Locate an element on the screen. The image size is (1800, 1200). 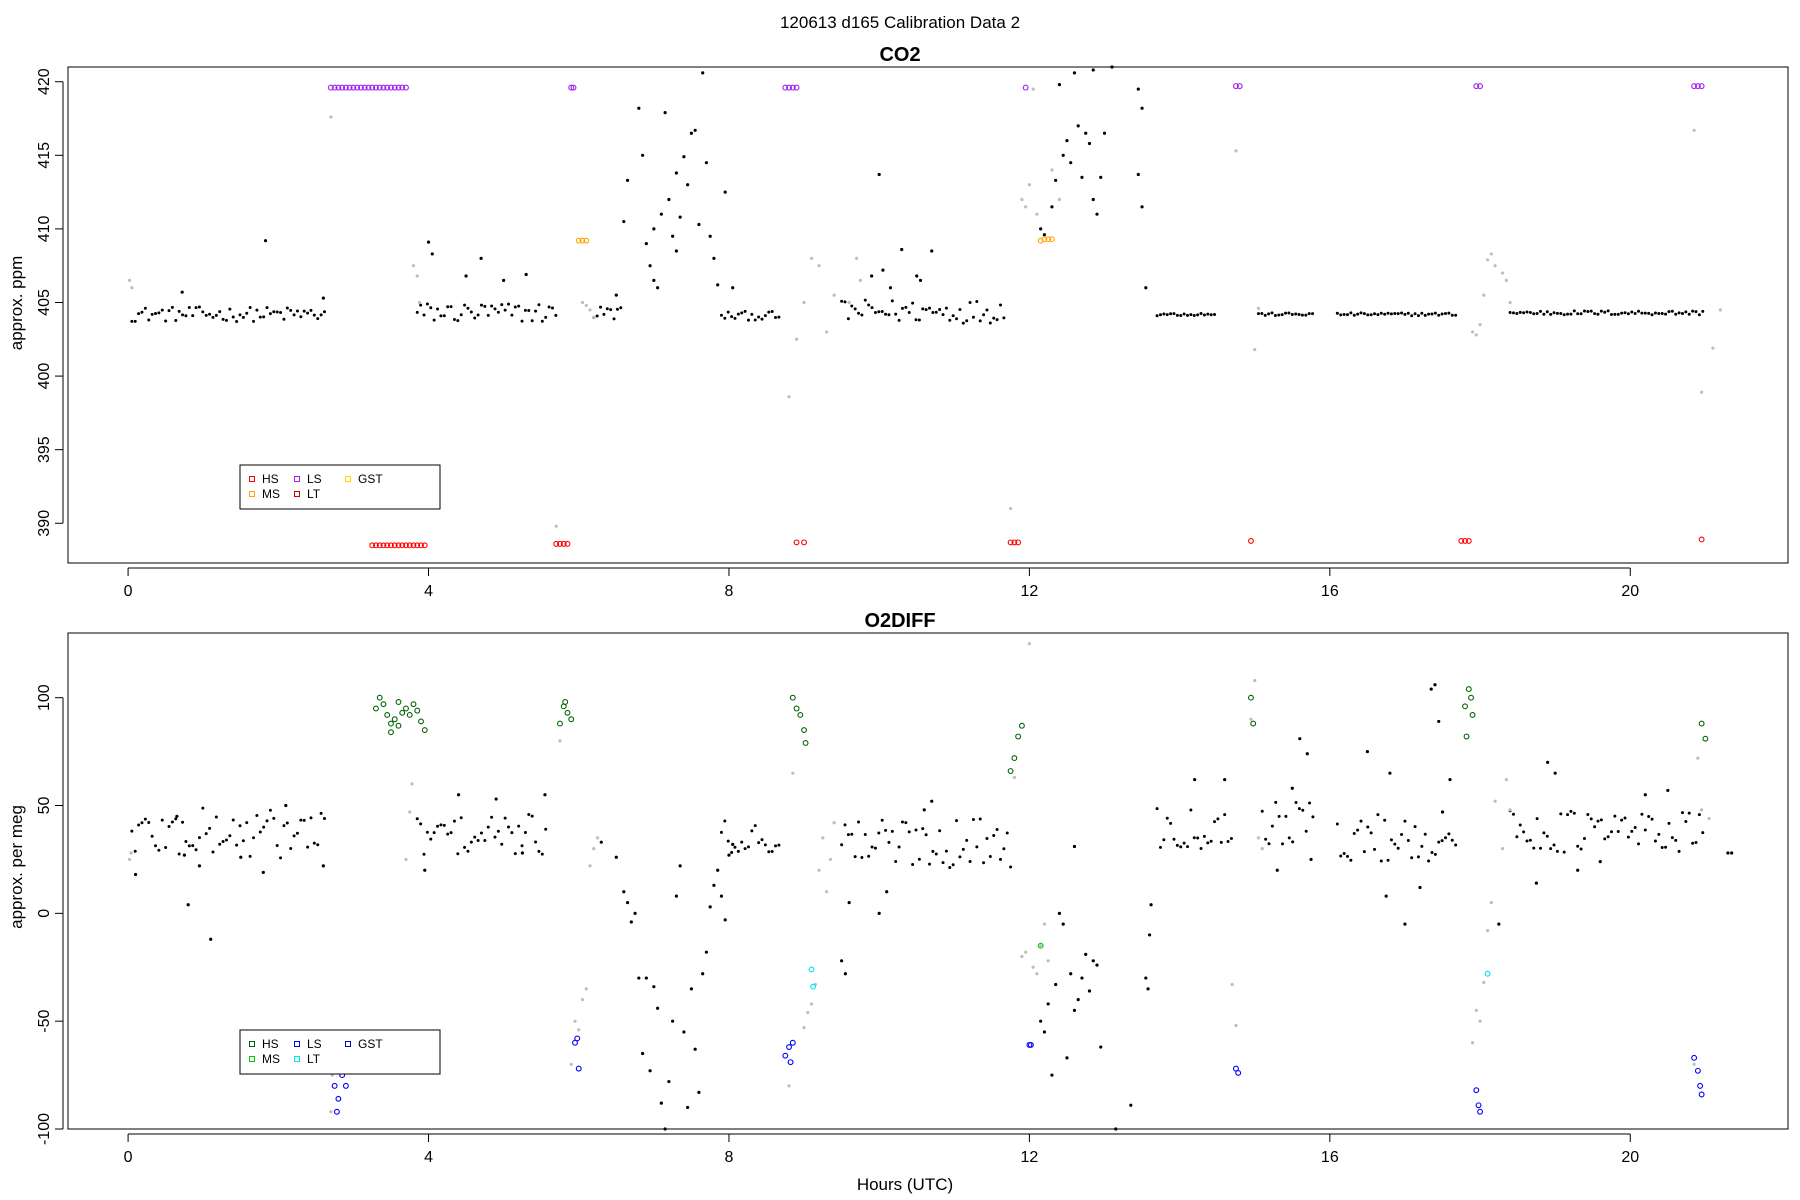
co2-legend-label: GST is located at coordinates (370, 479).